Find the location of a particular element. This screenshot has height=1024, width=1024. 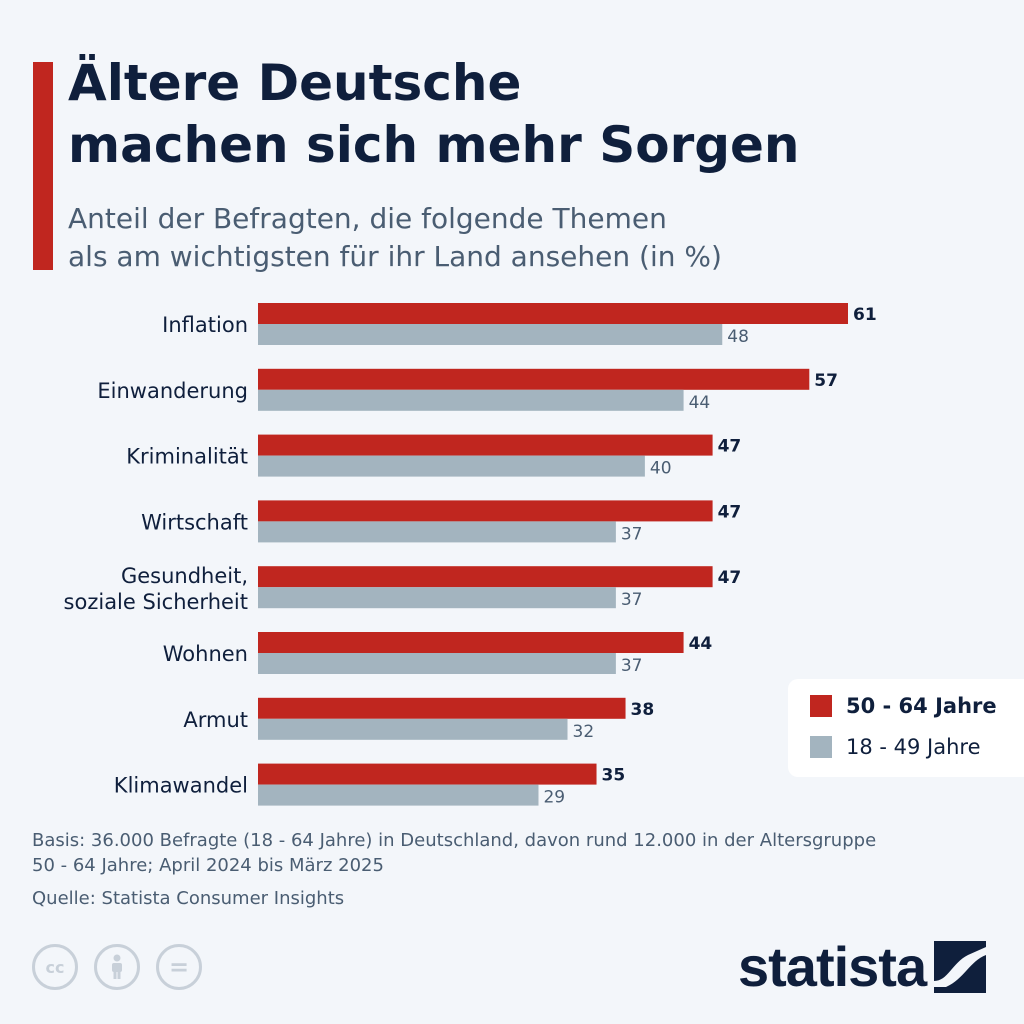

legend-swatch-grey is located at coordinates (821, 747).